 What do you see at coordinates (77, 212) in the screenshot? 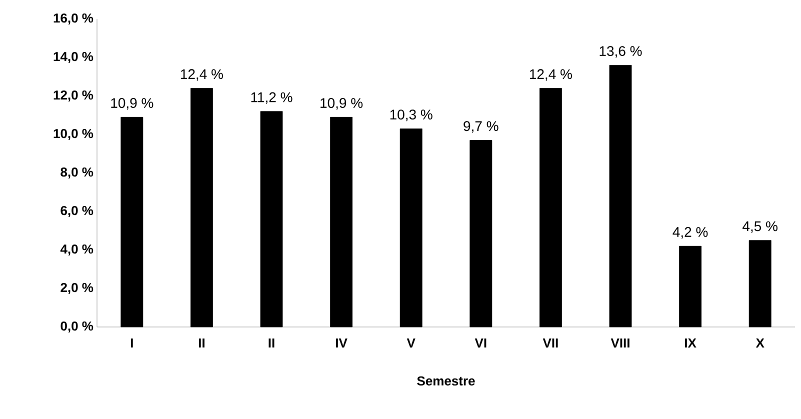
I see `y-tick-label: 6,0 %` at bounding box center [77, 212].